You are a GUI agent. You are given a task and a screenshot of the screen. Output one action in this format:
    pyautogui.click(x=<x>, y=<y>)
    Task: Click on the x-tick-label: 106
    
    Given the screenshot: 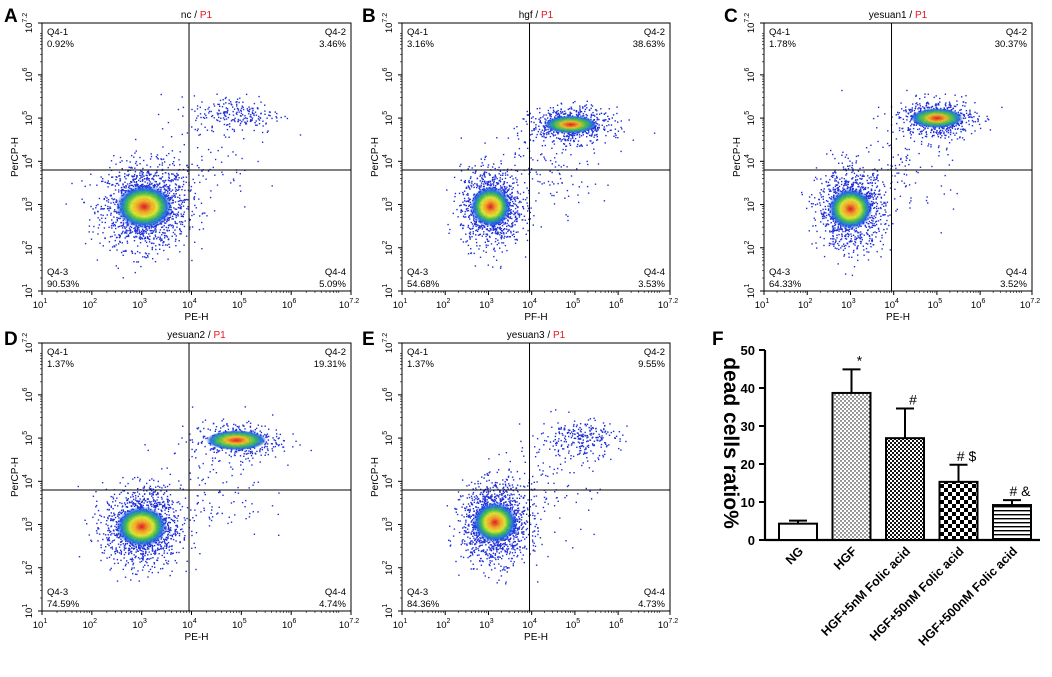 What is the action you would take?
    pyautogui.click(x=616, y=304)
    